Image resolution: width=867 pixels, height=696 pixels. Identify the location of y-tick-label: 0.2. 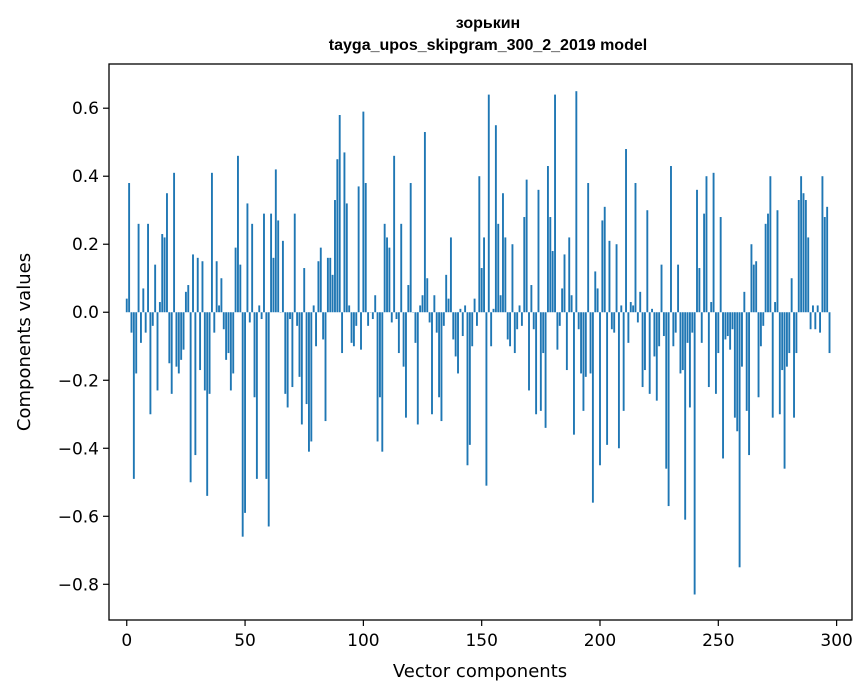
(85, 245).